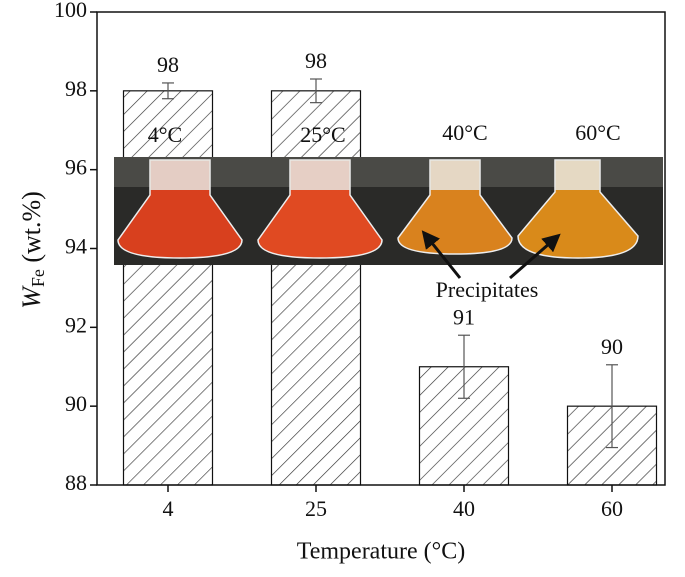 This screenshot has height=577, width=685. What do you see at coordinates (31, 230) in the screenshot?
I see `y-label-unit: (wt.%)` at bounding box center [31, 230].